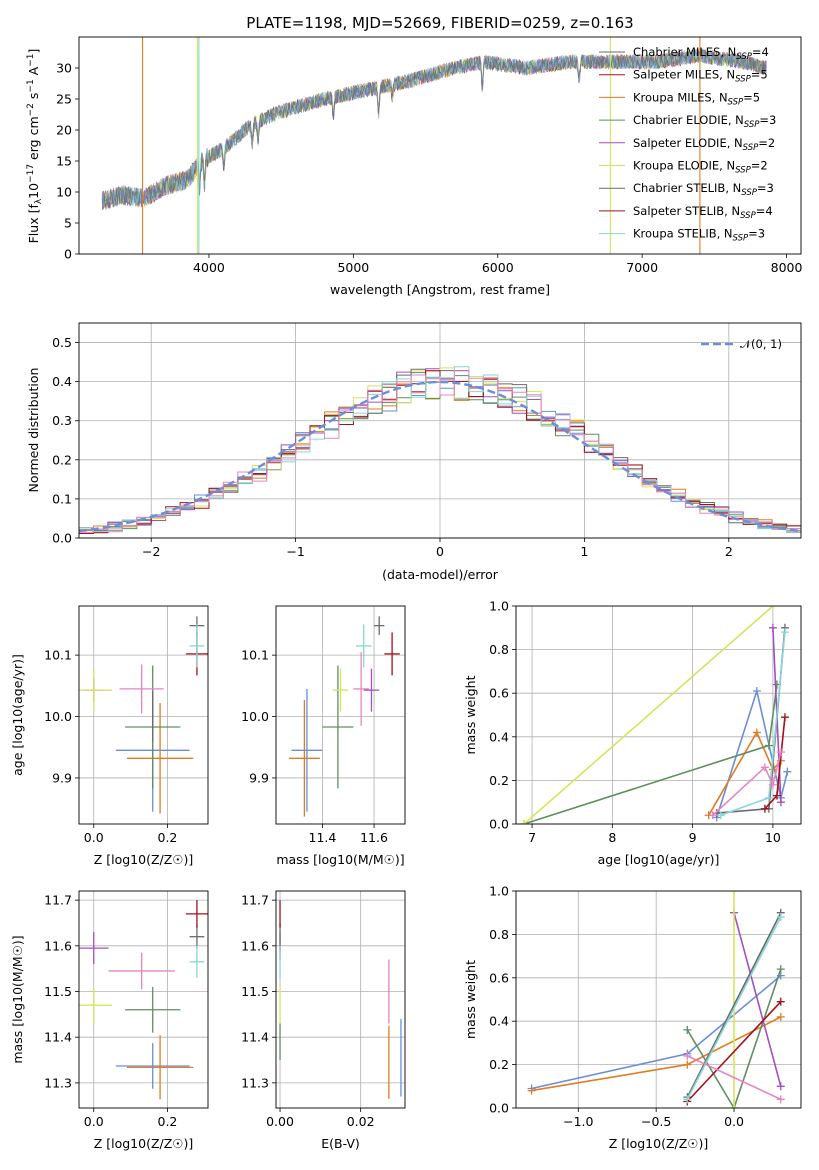  I want to click on age-vs-Z-points, so click(143, 715).